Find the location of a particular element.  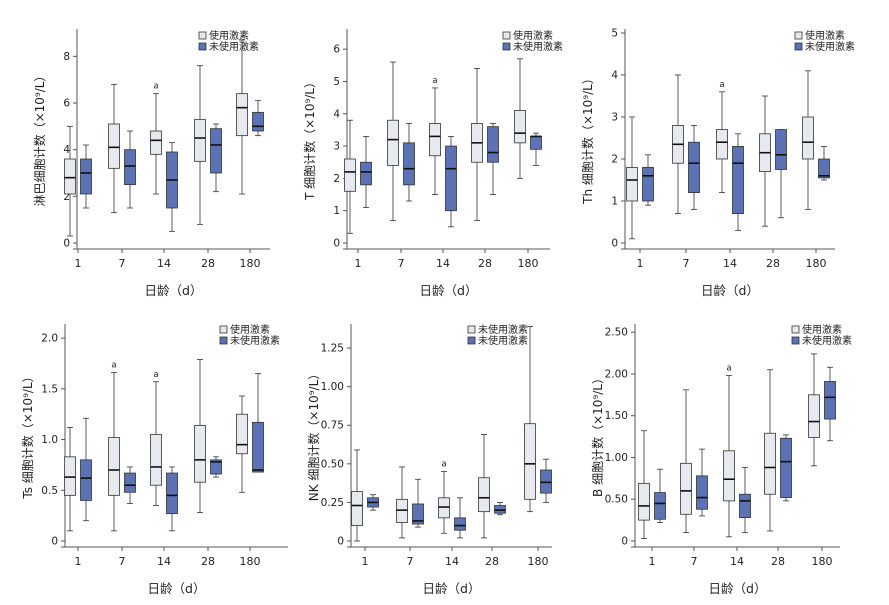

y-tick-label: 3 is located at coordinates (614, 118).